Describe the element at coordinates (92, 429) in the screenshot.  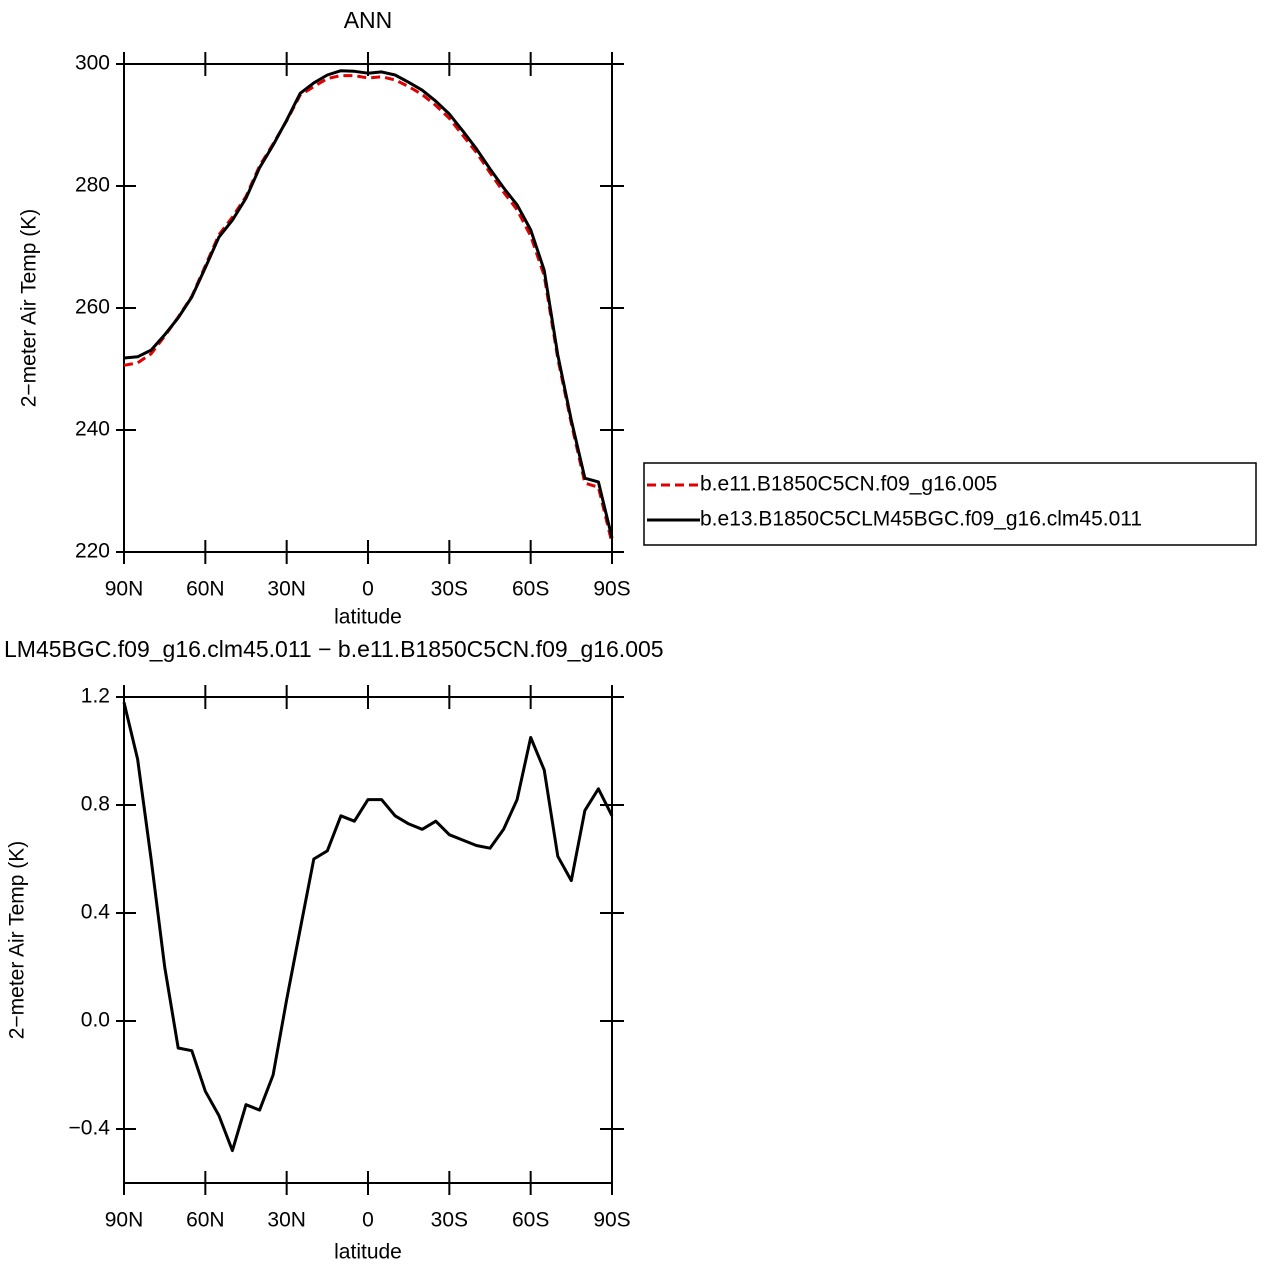
I see `y-tick-label: 240` at that location.